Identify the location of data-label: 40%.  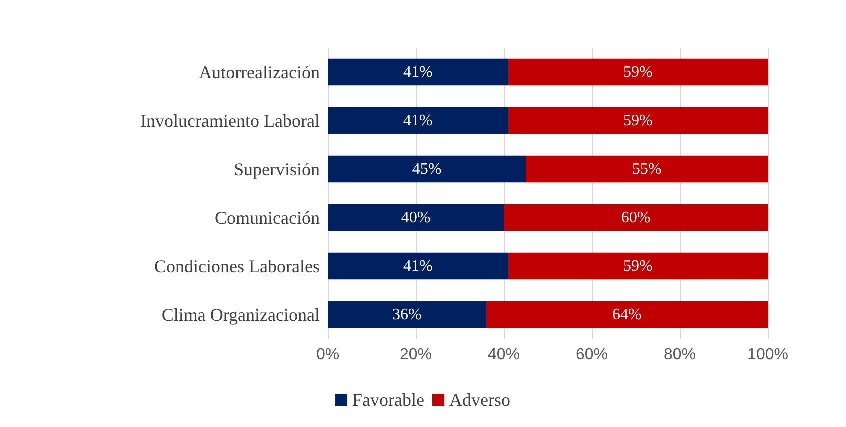
(416, 217).